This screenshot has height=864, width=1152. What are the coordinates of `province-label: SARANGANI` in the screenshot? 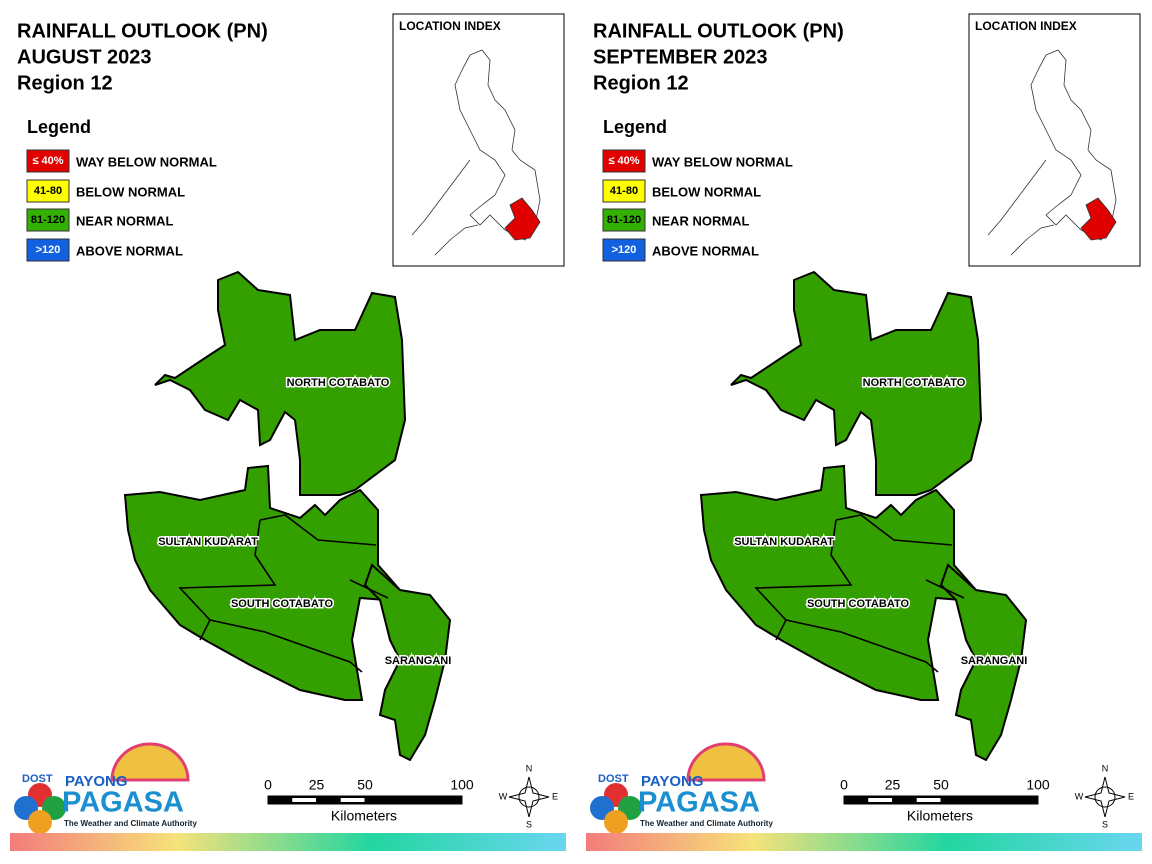 It's located at (994, 661).